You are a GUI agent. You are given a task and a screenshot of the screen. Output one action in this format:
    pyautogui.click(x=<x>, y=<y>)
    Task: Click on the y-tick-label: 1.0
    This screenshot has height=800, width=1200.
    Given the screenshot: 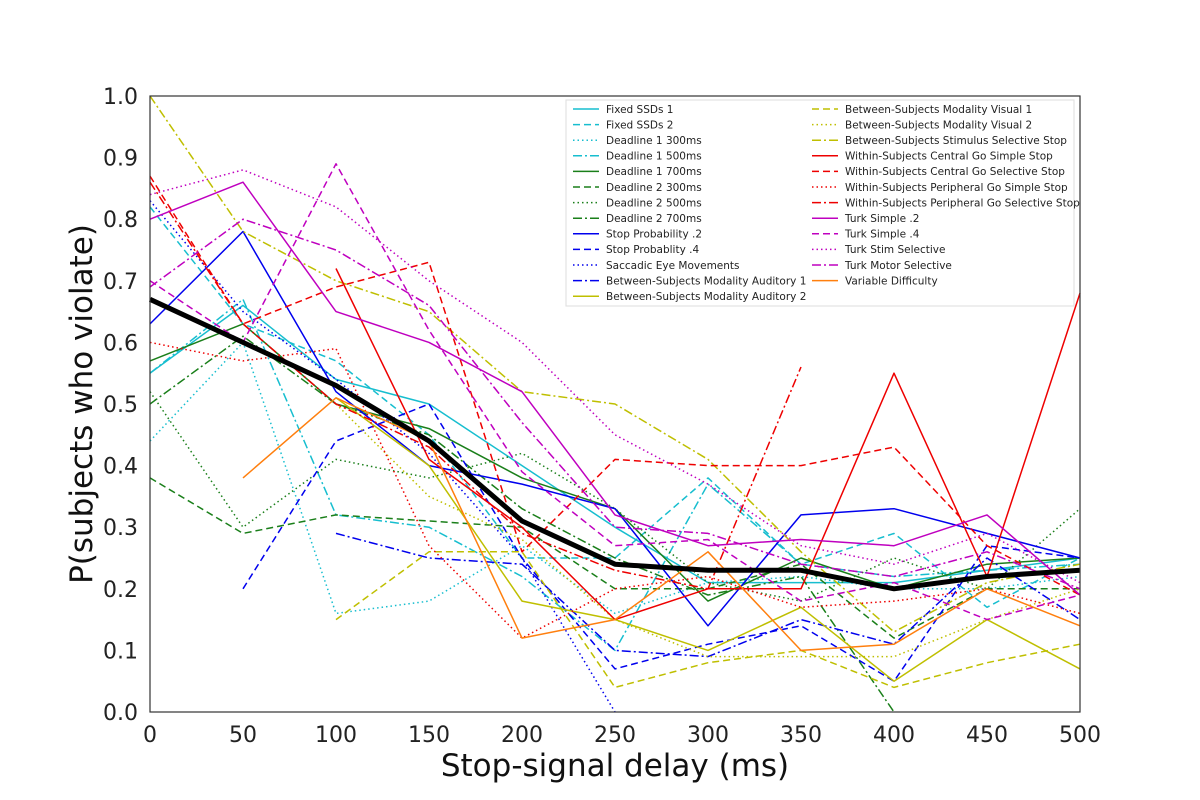 What is the action you would take?
    pyautogui.click(x=120, y=97)
    